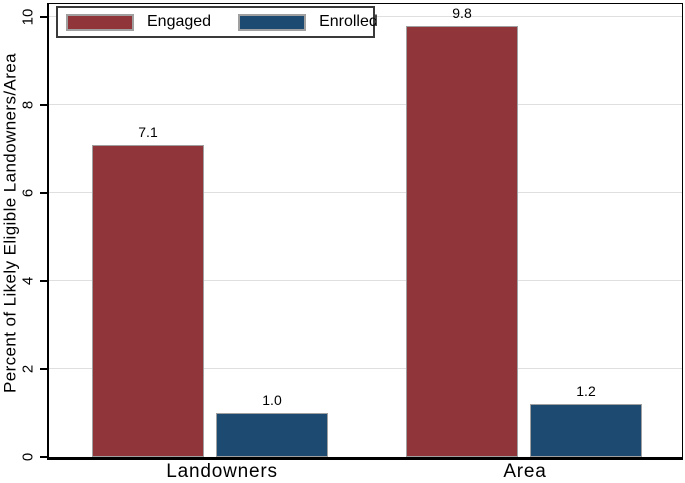 This screenshot has height=483, width=685. I want to click on y-tick-label-8: 8, so click(28, 105).